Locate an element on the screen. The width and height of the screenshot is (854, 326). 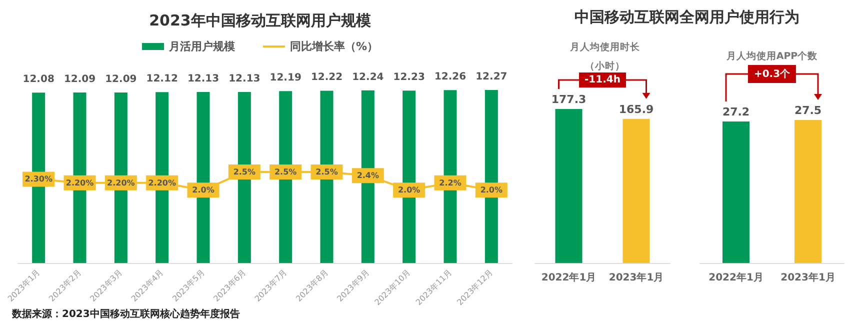
data-label: 177.3 is located at coordinates (568, 99).